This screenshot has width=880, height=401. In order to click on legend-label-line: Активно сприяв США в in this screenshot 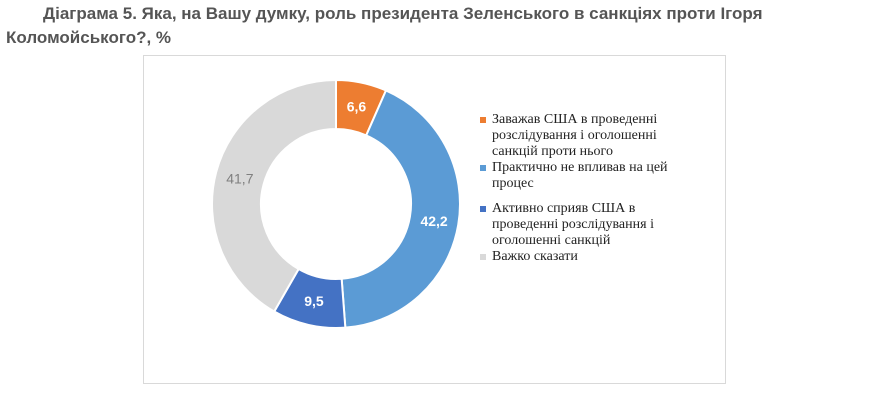, I will do `click(564, 208)`.